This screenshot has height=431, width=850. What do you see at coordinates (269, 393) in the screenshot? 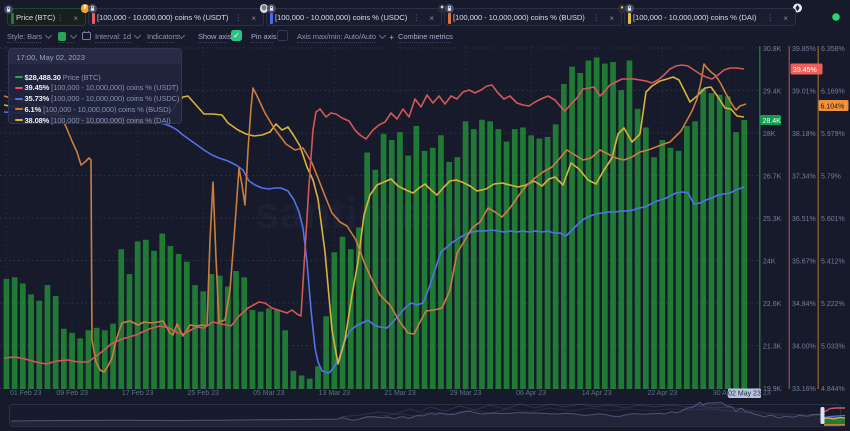
I see `svg-text: 05 Mar 23` at bounding box center [269, 393].